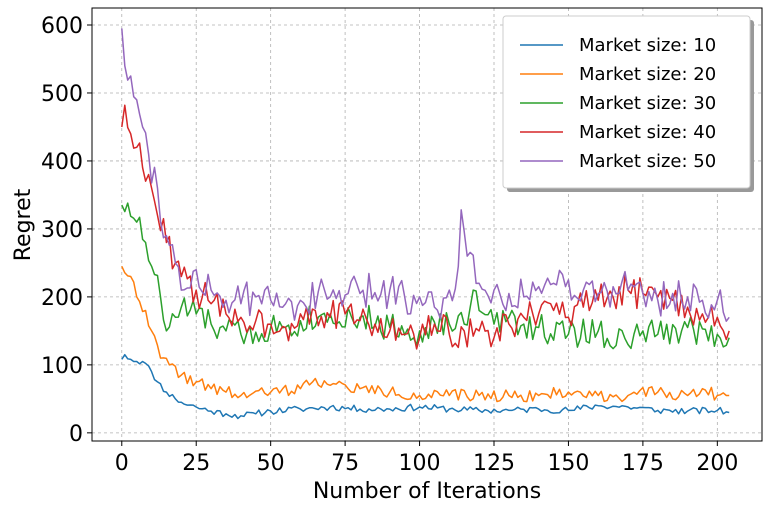 This screenshot has width=768, height=510. What do you see at coordinates (647, 45) in the screenshot?
I see `legend-label: Market size: 10` at bounding box center [647, 45].